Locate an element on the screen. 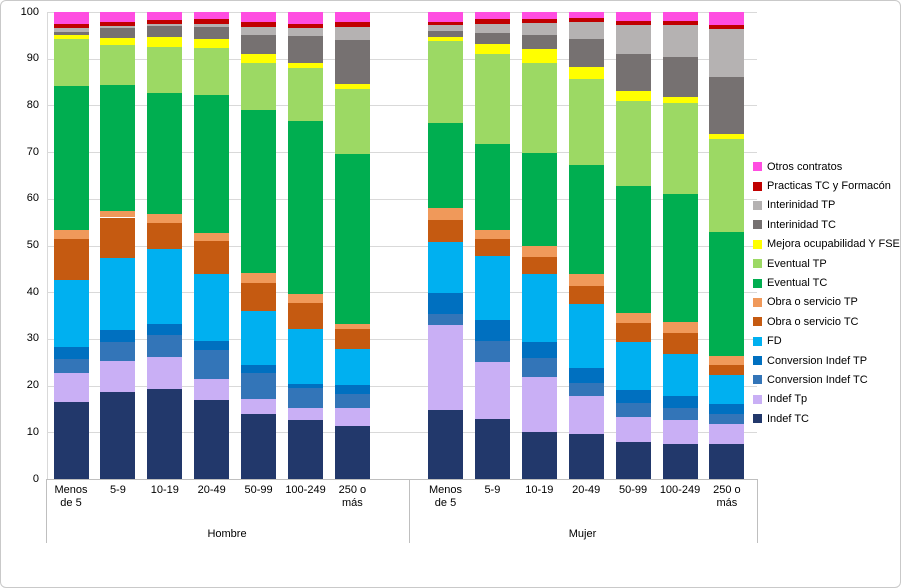  group-label-mujer: Mujer is located at coordinates (582, 534).